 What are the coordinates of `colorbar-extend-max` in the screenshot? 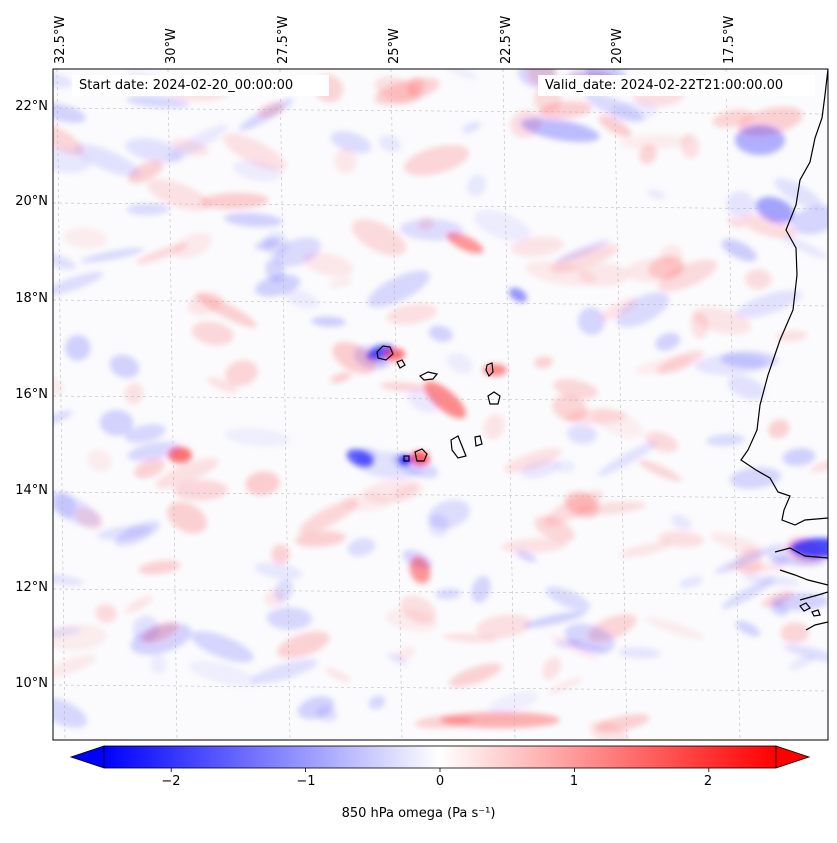 It's located at (793, 757).